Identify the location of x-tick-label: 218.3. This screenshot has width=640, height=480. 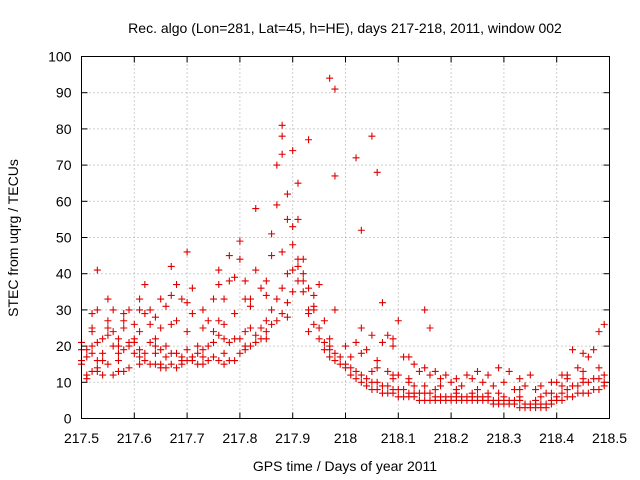
(503, 438).